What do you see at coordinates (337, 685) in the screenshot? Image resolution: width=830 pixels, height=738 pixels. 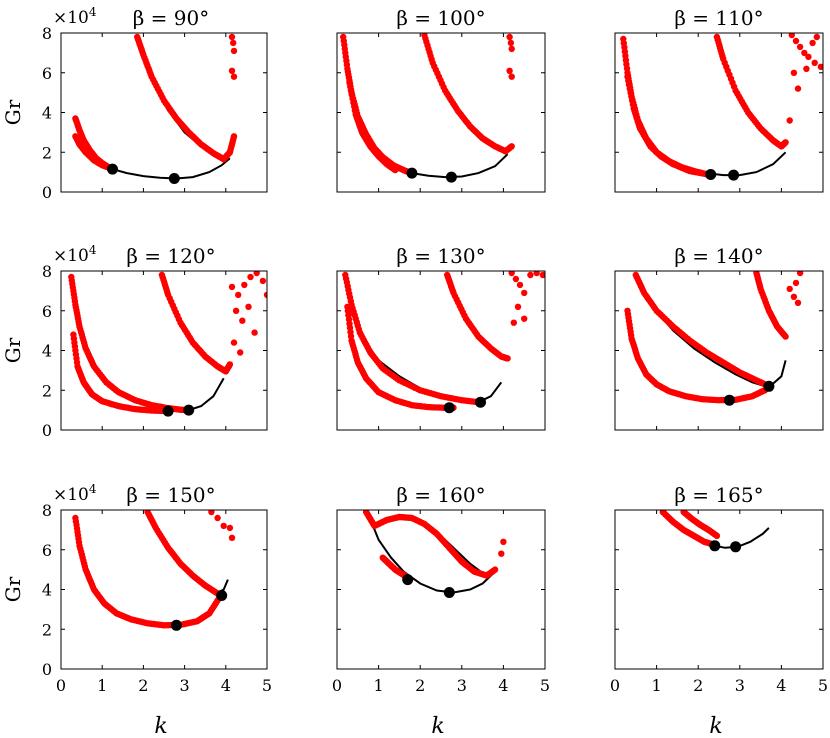 I see `x-tick-label: 0` at bounding box center [337, 685].